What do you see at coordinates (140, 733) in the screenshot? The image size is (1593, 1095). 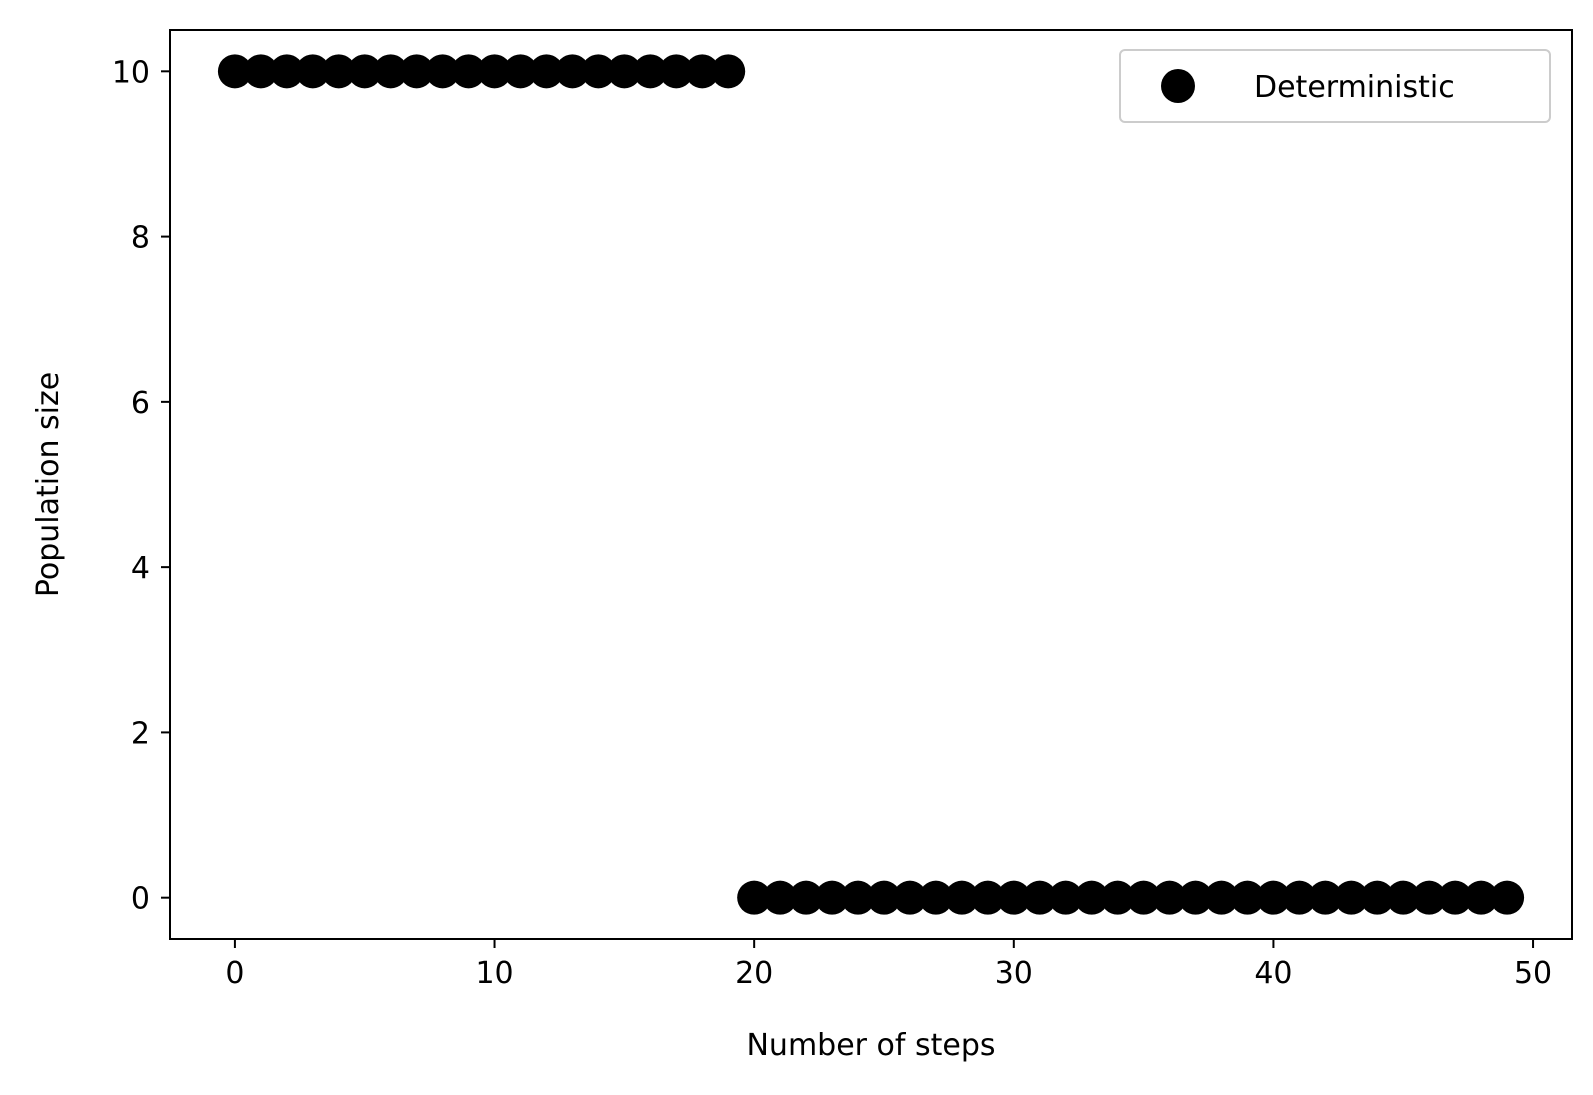 I see `y-tick-label: 2` at bounding box center [140, 733].